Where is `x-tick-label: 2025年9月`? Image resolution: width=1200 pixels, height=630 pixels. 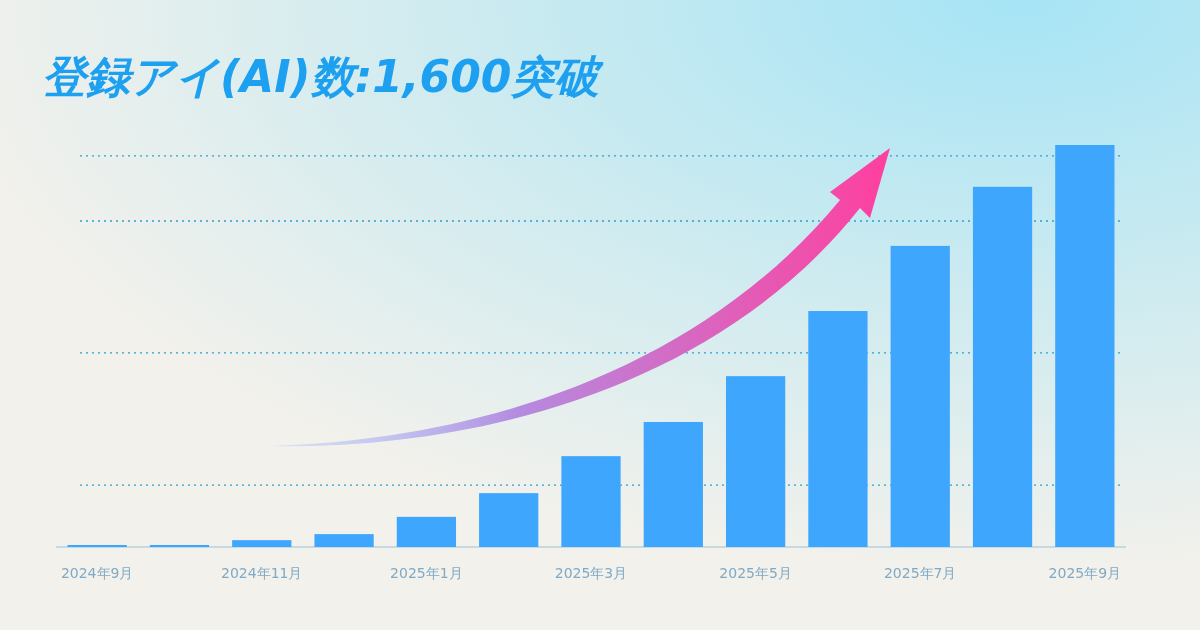 x-tick-label: 2025年9月 is located at coordinates (1085, 573).